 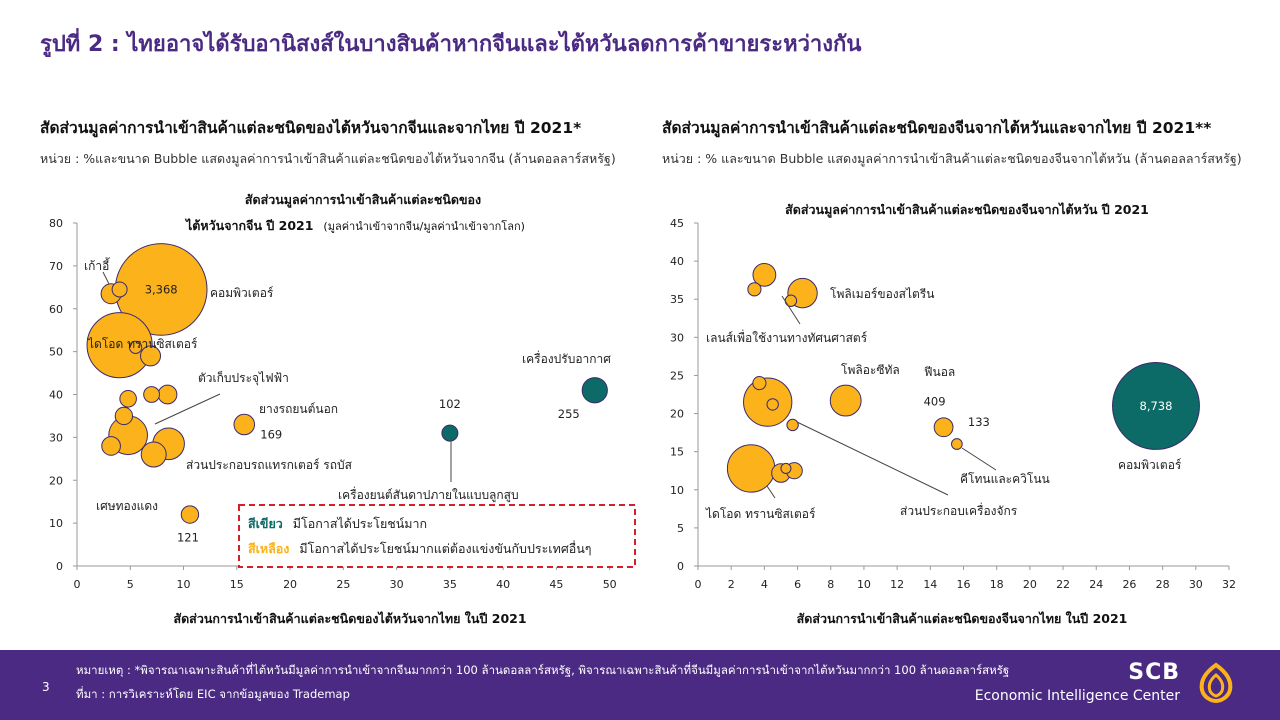 I want to click on left-x-tick-label: 45, so click(x=556, y=584).